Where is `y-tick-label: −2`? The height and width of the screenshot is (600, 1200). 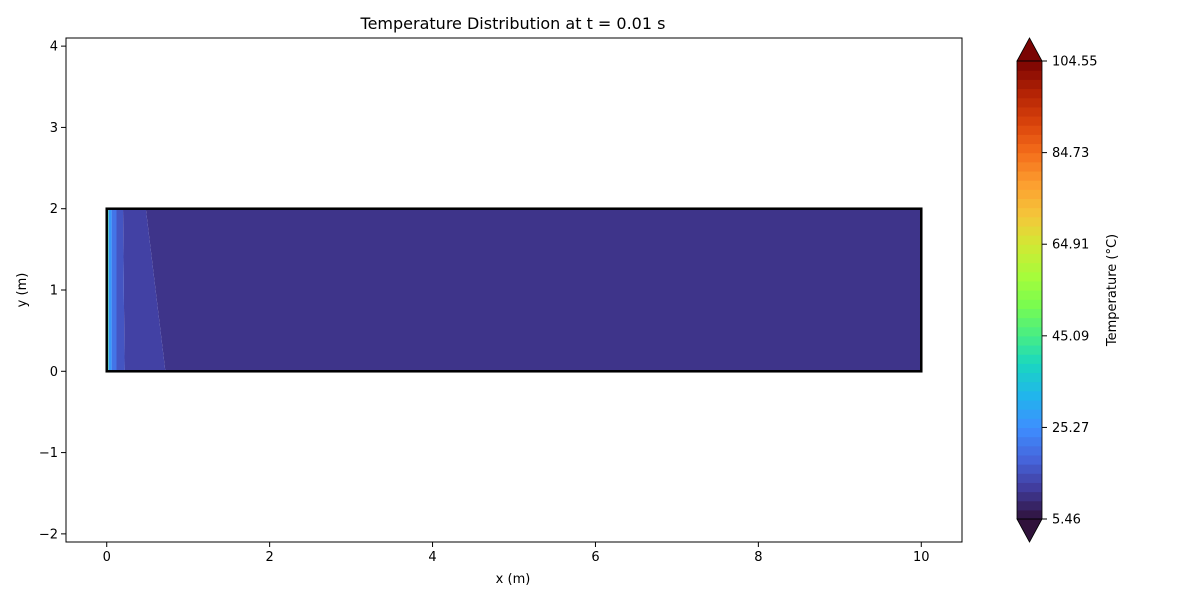
y-tick-label: −2 is located at coordinates (48, 534).